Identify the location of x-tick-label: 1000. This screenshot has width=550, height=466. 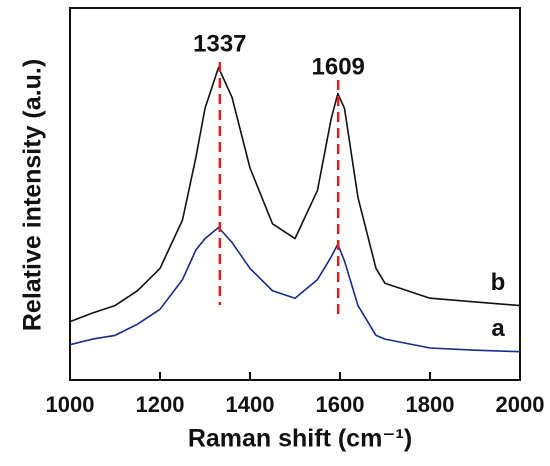
(70, 404).